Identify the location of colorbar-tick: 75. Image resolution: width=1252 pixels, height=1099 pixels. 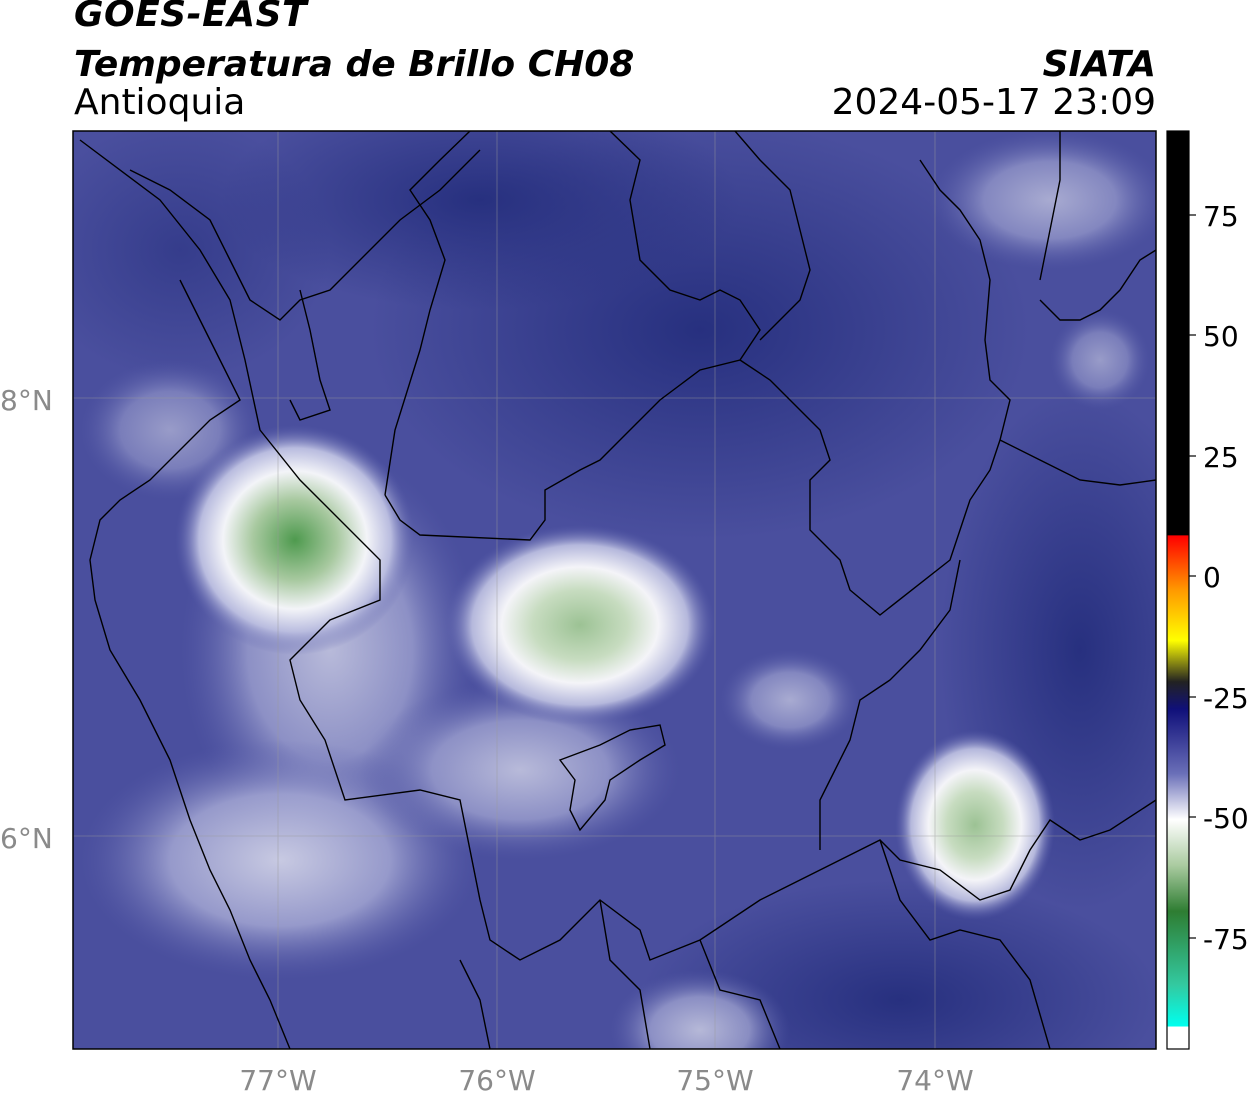
(1221, 216).